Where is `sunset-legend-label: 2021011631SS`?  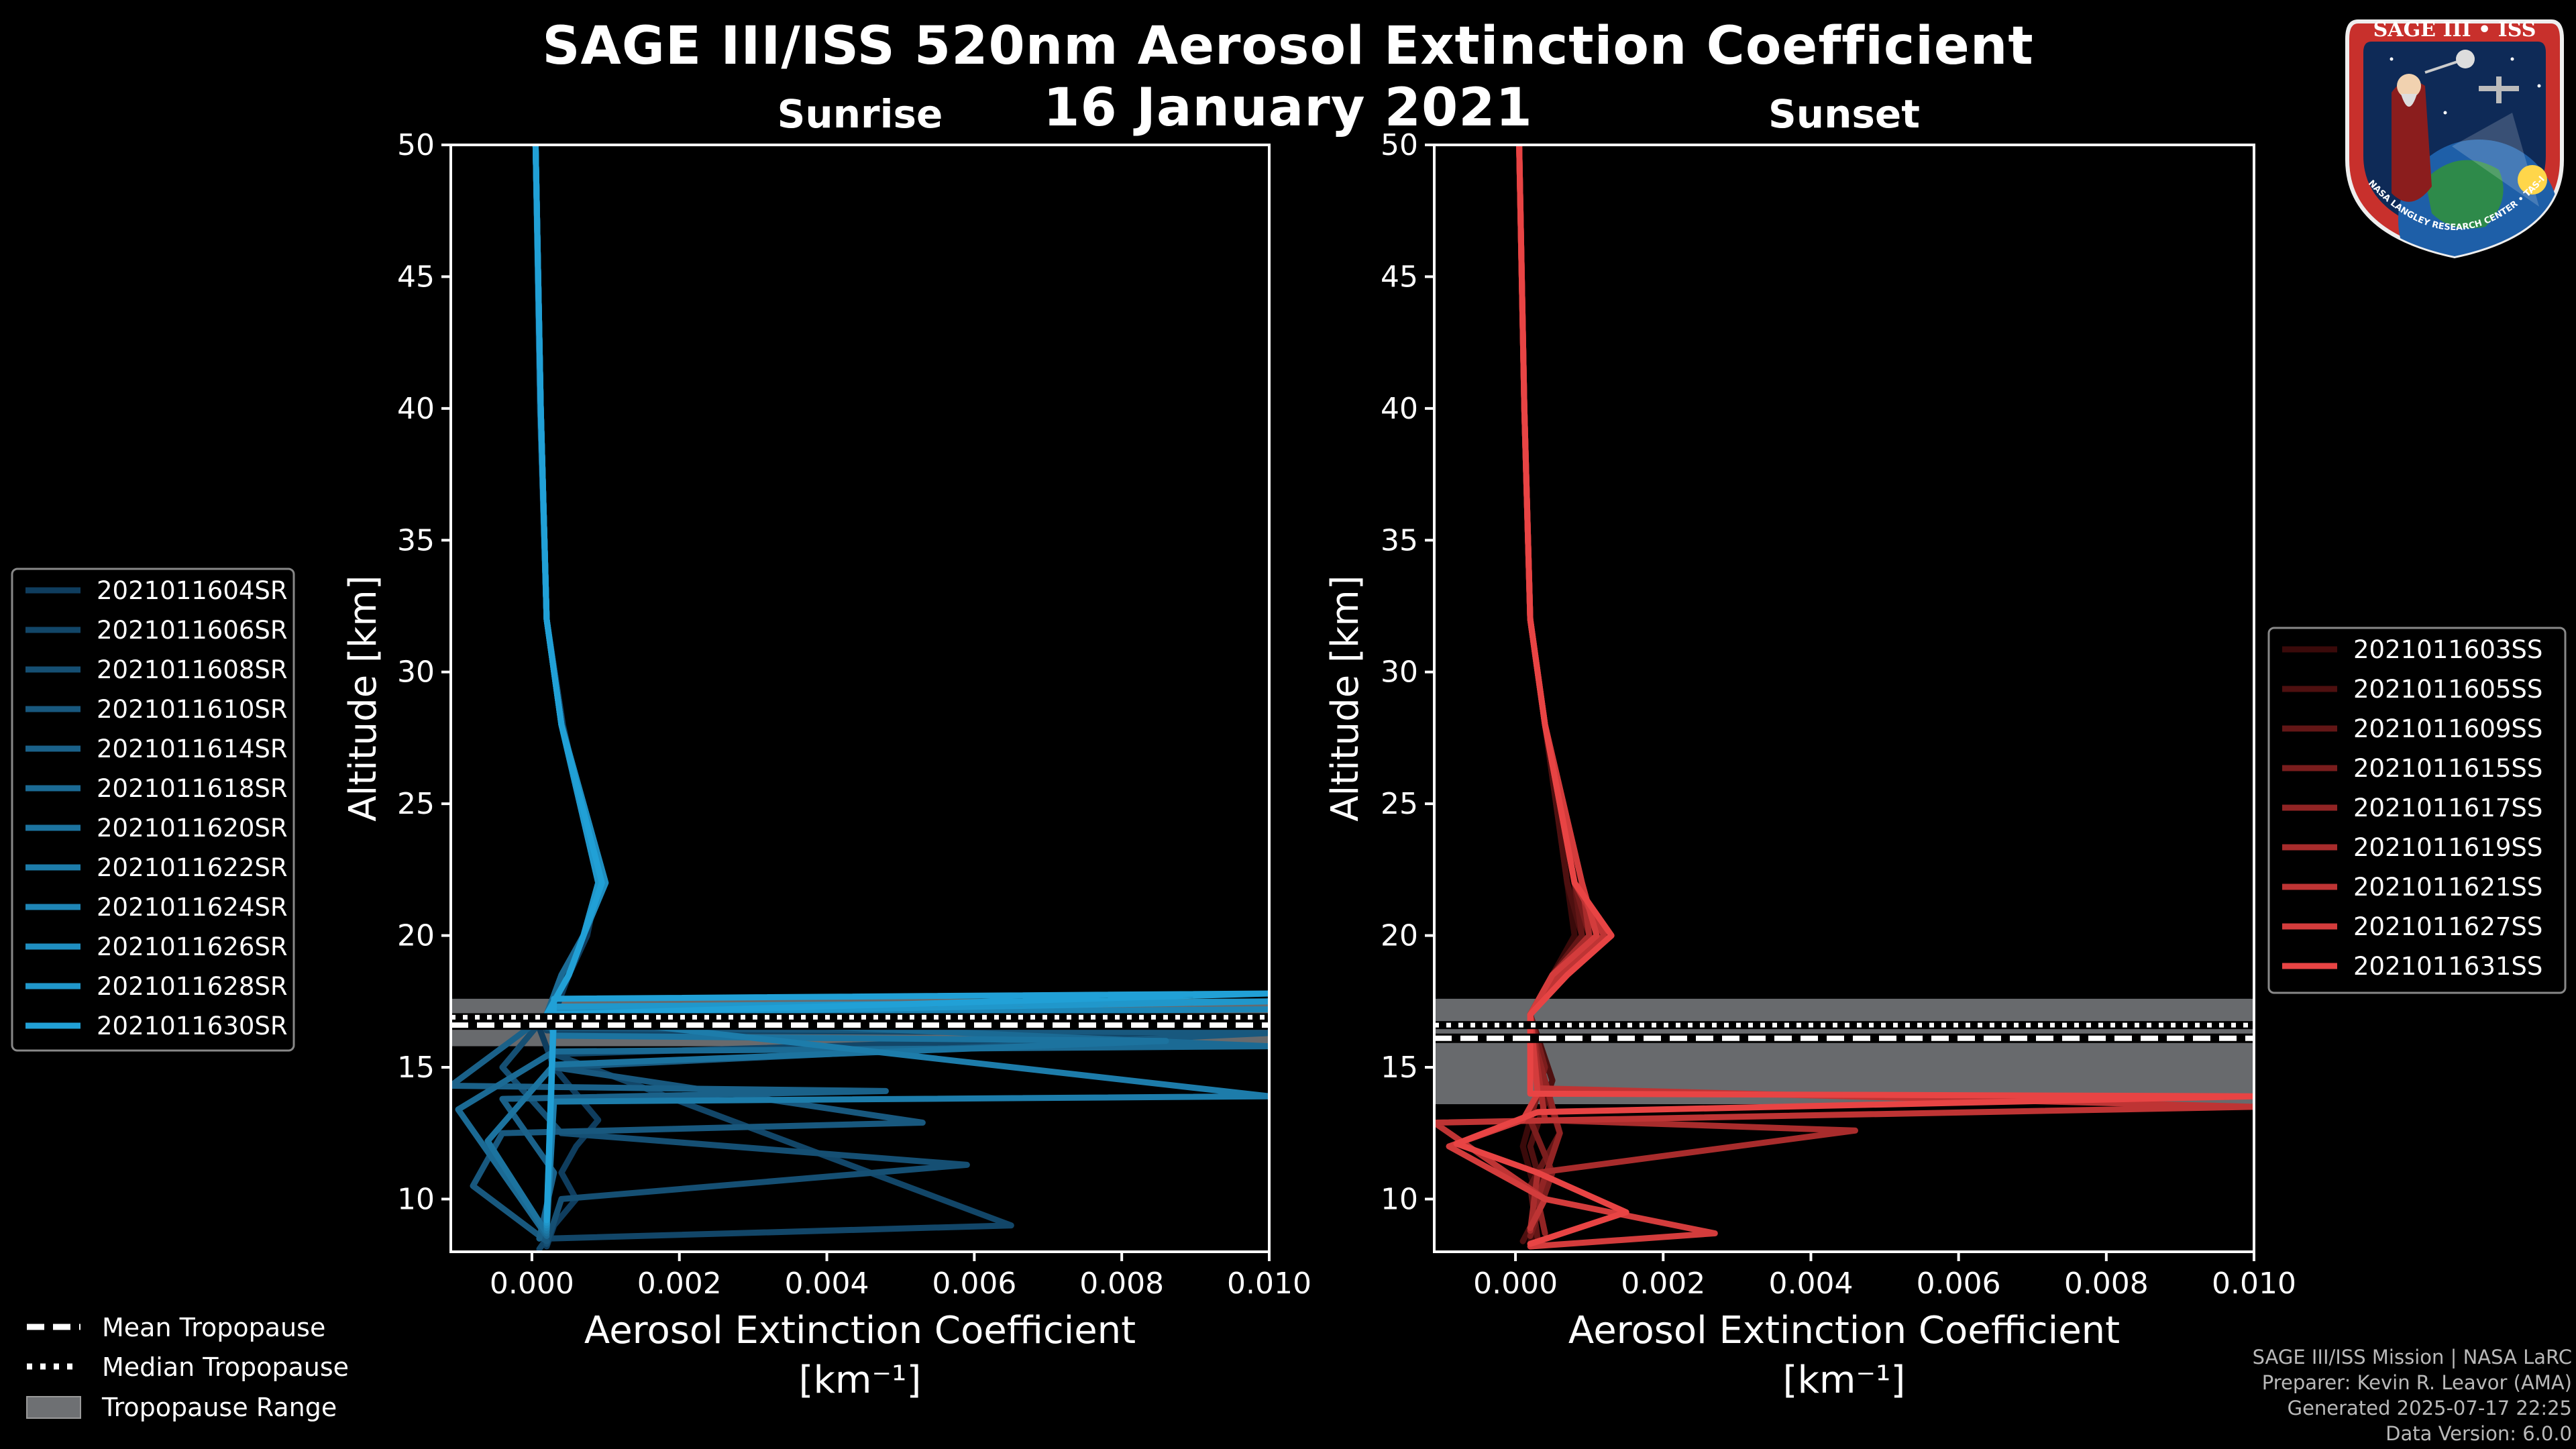
sunset-legend-label: 2021011631SS is located at coordinates (2447, 966).